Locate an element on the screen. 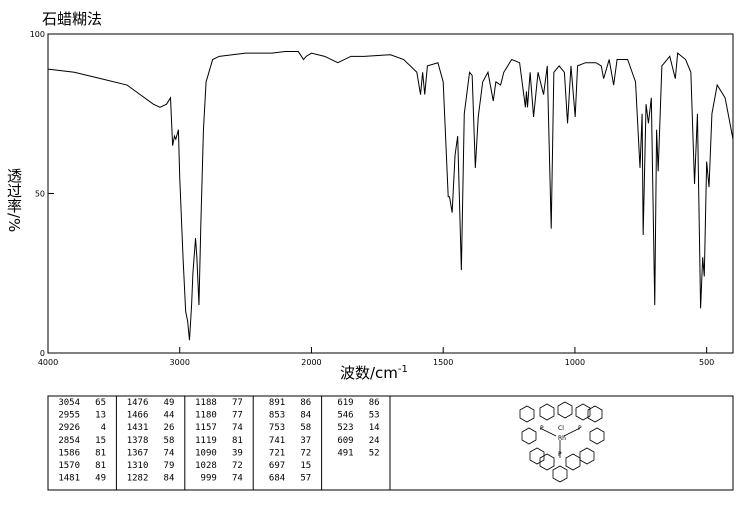  peak-wavenumber: 1180 is located at coordinates (206, 416).